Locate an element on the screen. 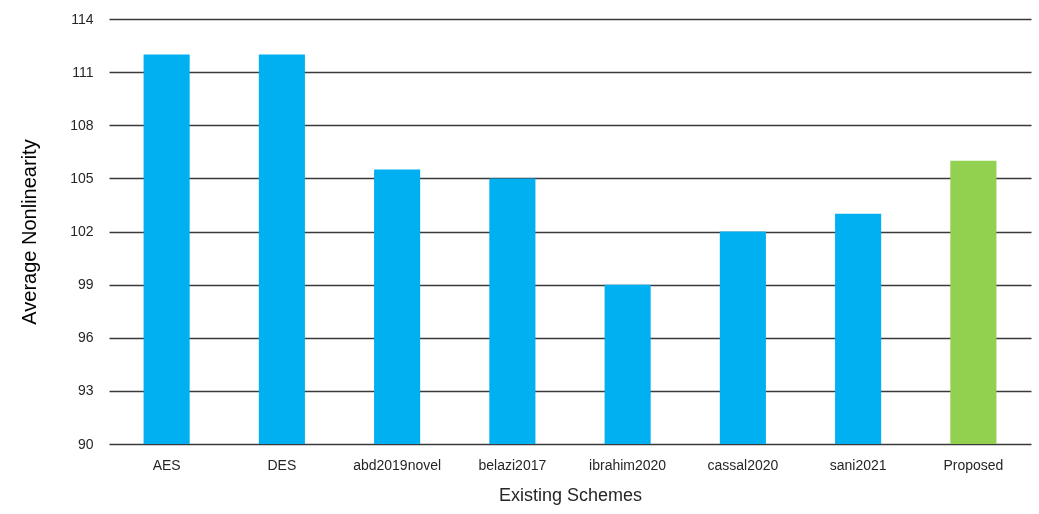  x-tick-label: AES is located at coordinates (166, 464).